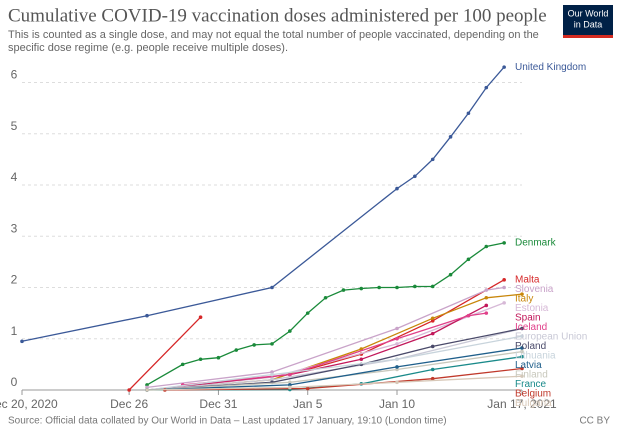  I want to click on x-tick-label: Jan 5, so click(308, 404).